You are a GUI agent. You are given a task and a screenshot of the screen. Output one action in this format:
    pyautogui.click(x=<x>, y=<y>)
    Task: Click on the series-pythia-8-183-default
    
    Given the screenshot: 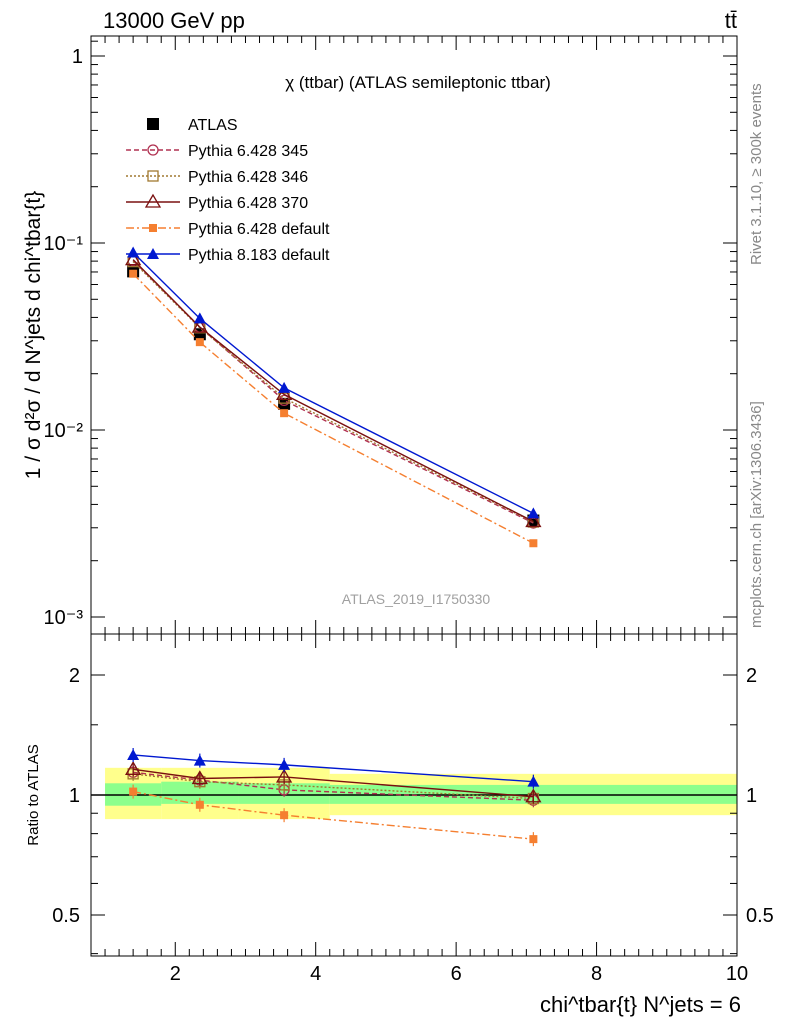 What is the action you would take?
    pyautogui.click(x=333, y=382)
    